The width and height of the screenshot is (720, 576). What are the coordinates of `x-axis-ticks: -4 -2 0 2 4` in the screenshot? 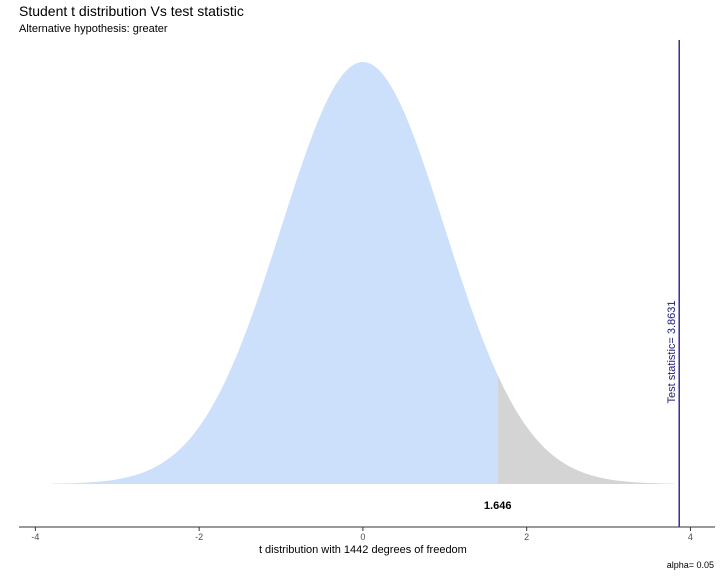 It's located at (362, 534).